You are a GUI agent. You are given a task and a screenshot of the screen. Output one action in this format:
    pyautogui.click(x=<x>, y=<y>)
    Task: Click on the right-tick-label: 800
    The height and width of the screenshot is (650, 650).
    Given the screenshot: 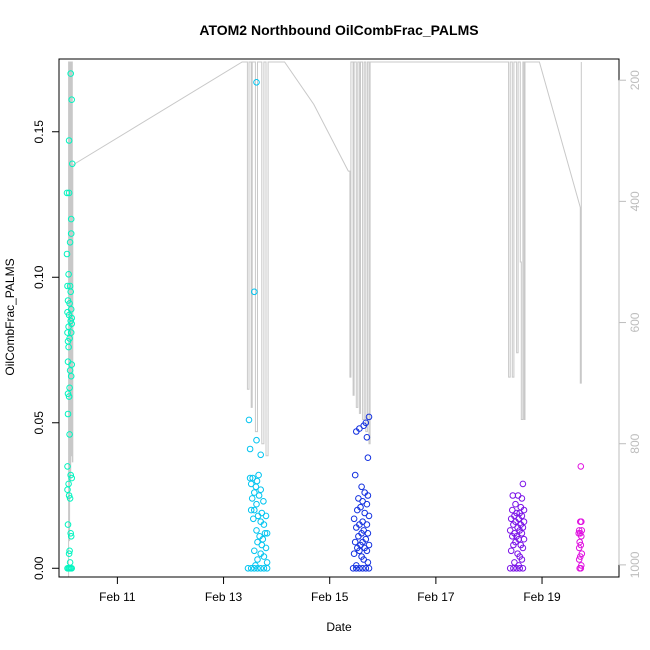 What is the action you would take?
    pyautogui.click(x=635, y=443)
    